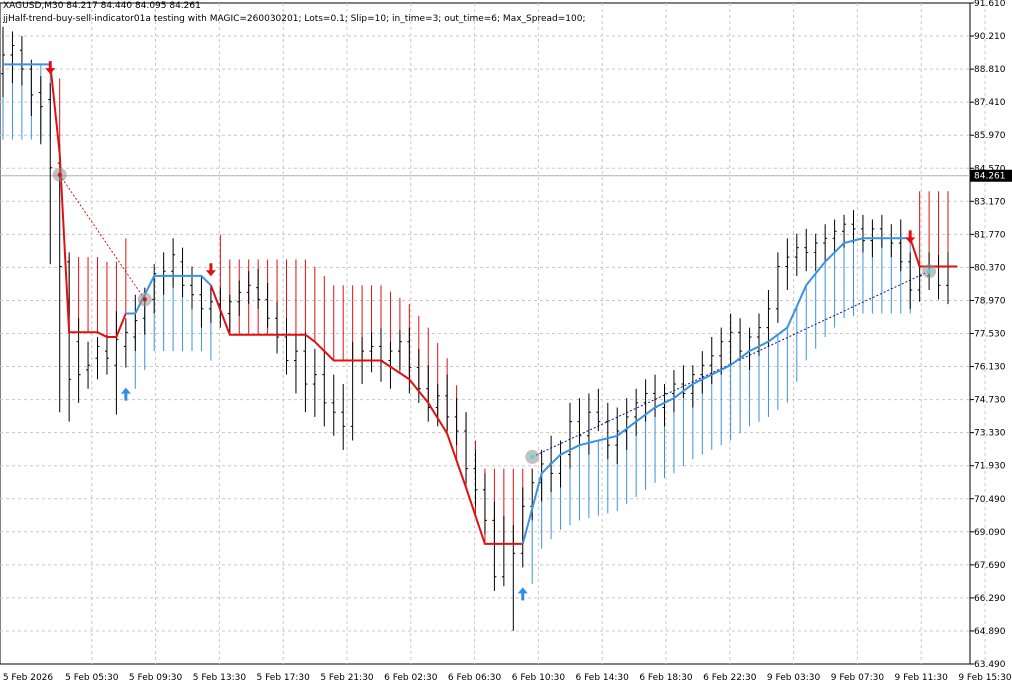 The height and width of the screenshot is (689, 1012). Describe the element at coordinates (990, 632) in the screenshot. I see `y-tick-label: 64.890` at that location.